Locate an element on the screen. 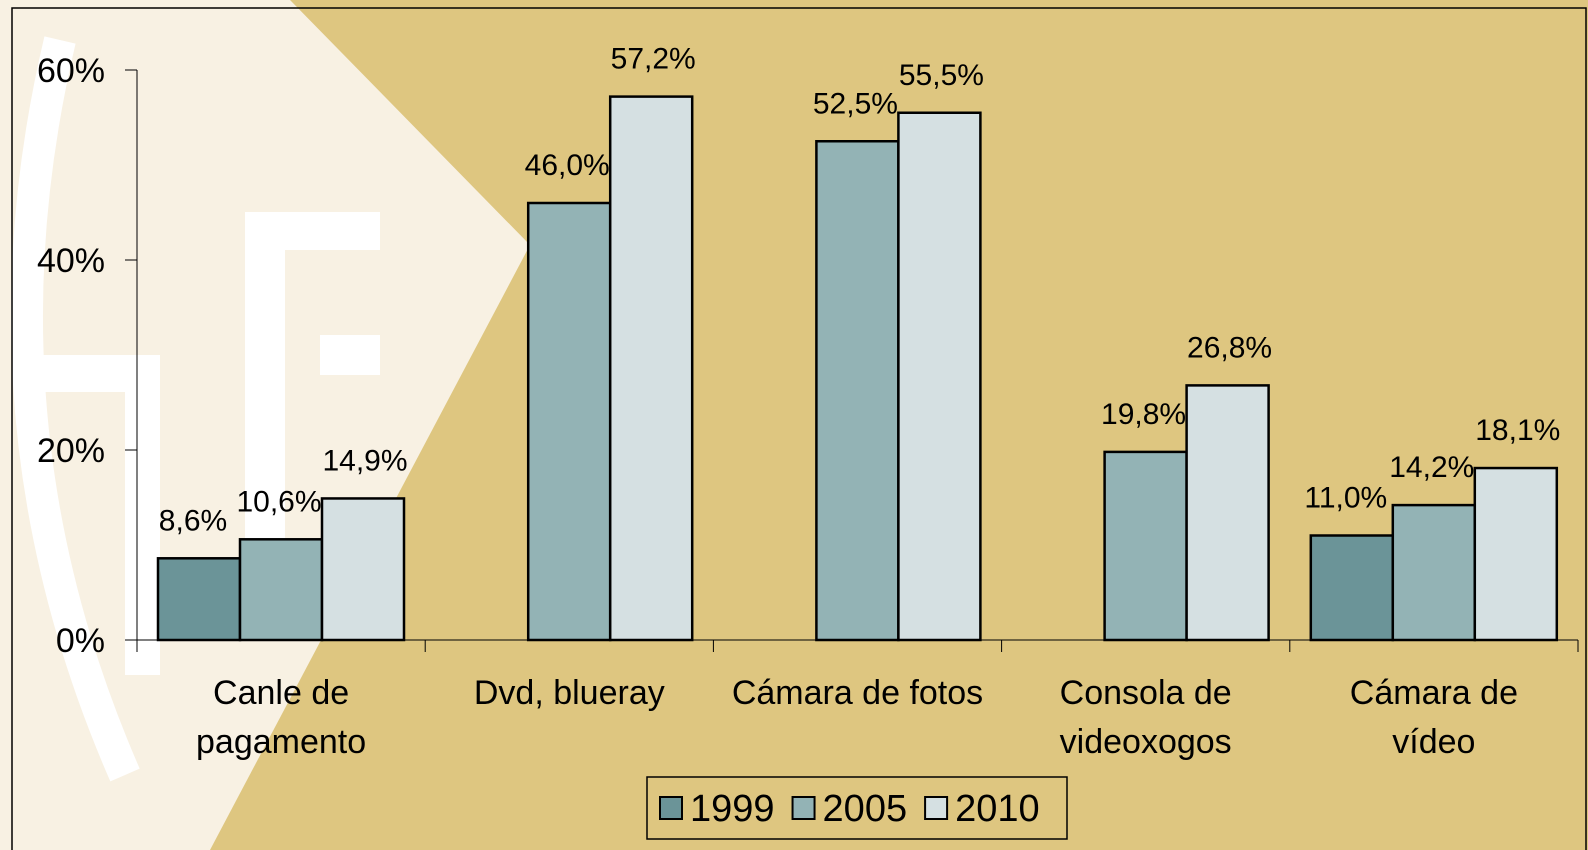  value-label: 46,0% is located at coordinates (567, 165).